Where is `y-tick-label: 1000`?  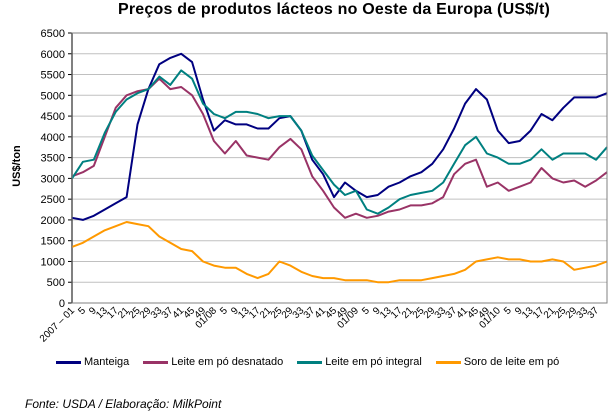
y-tick-label: 1000 is located at coordinates (53, 262).